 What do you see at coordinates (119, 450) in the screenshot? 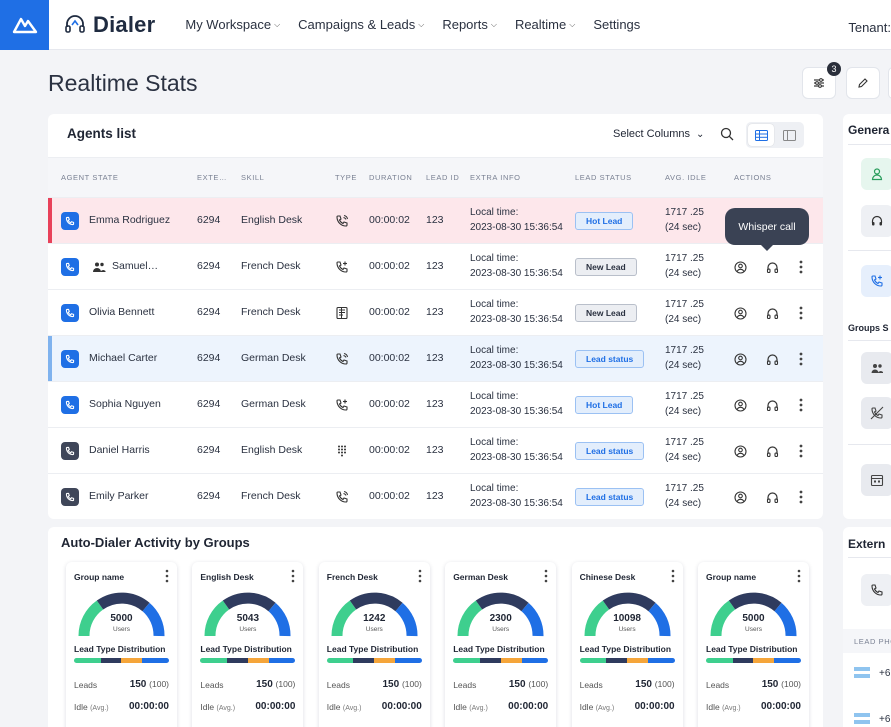
I see `agent-name: Daniel Harris` at bounding box center [119, 450].